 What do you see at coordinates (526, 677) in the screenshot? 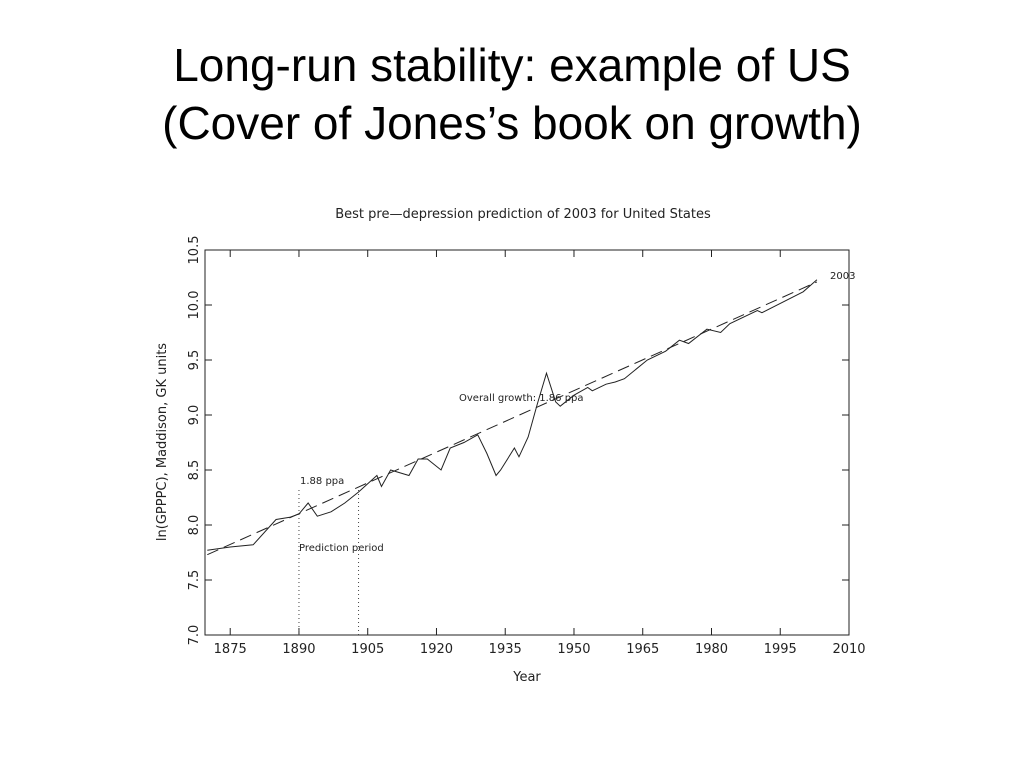
I see `x-axis-label: Year` at bounding box center [526, 677].